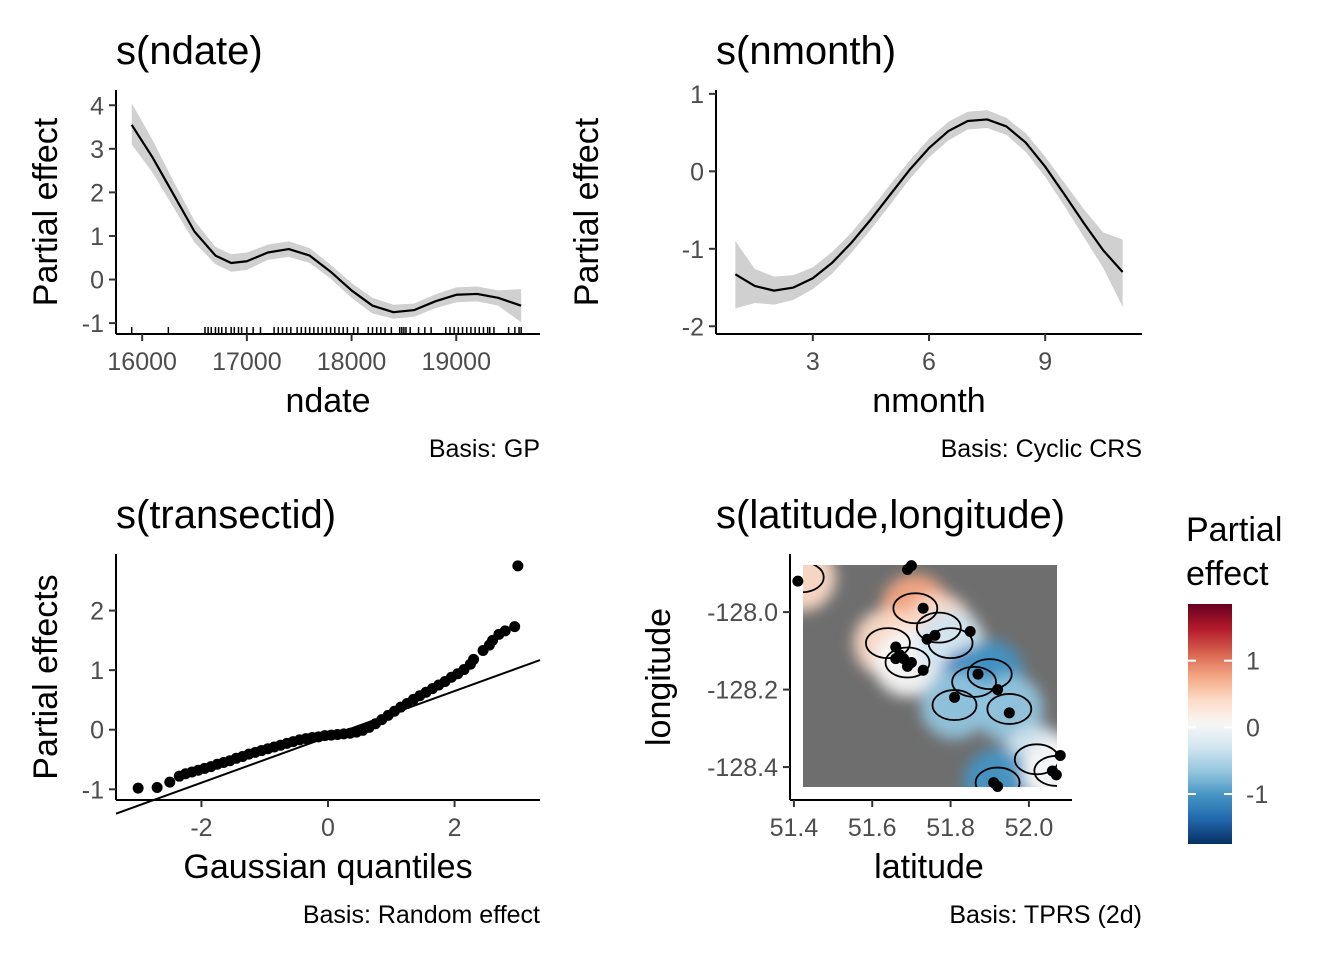  I want to click on x-axis-label: nmonth, so click(928, 401).